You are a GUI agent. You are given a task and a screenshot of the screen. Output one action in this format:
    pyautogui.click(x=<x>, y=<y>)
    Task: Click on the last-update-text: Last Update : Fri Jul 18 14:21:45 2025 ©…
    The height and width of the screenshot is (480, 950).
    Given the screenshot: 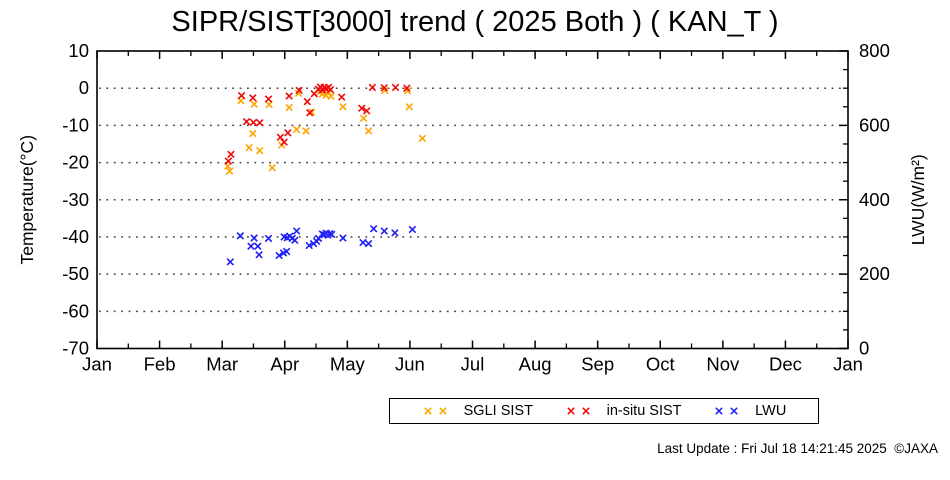 What is the action you would take?
    pyautogui.click(x=797, y=448)
    